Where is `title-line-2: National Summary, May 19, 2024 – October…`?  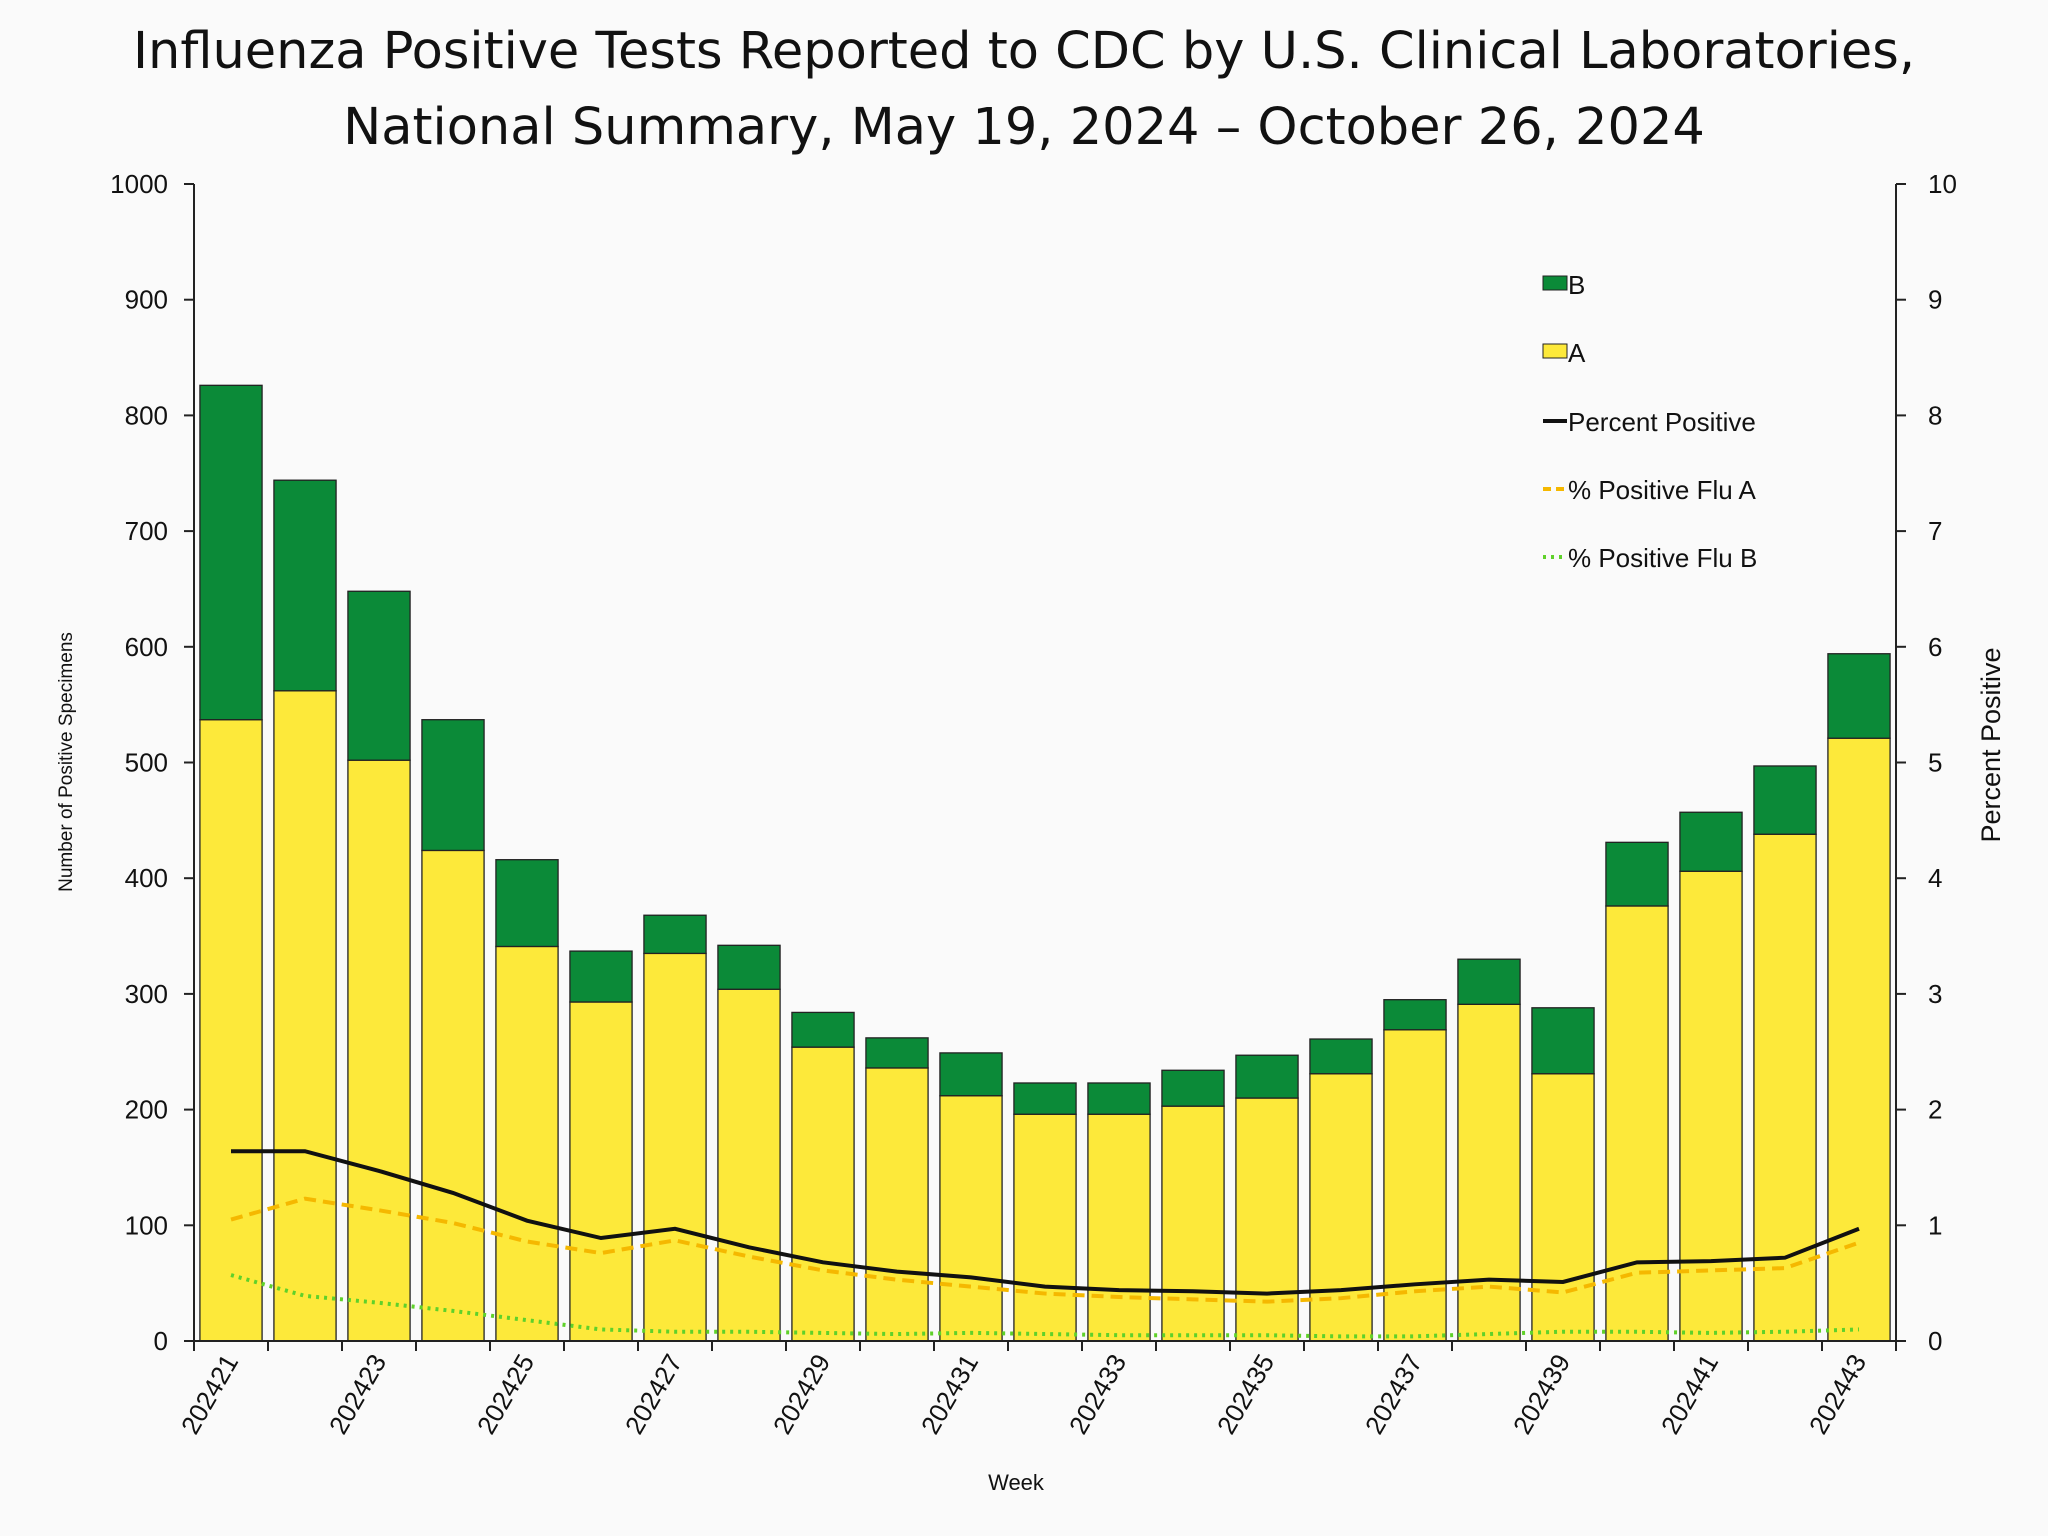
title-line-2: National Summary, May 19, 2024 – October… is located at coordinates (1024, 127).